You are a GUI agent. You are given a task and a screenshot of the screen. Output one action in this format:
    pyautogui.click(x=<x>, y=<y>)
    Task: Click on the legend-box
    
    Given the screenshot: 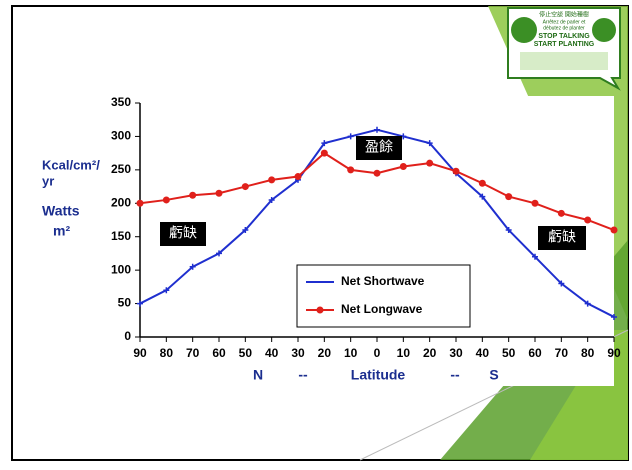 What is the action you would take?
    pyautogui.click(x=383, y=296)
    